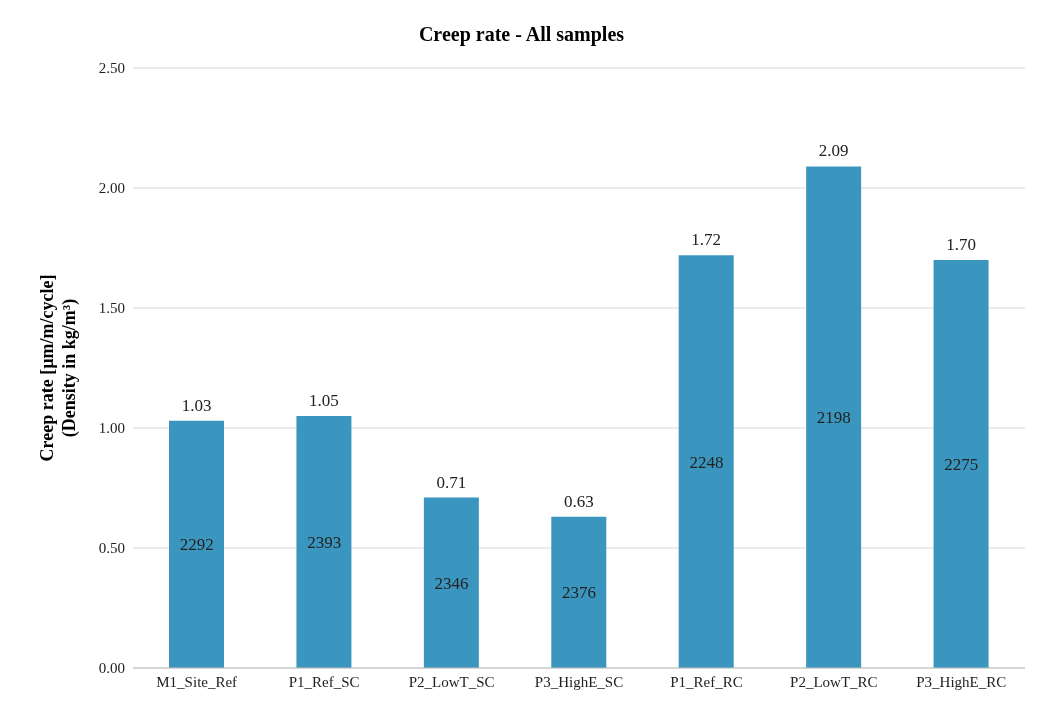  What do you see at coordinates (578, 501) in the screenshot?
I see `data-label: 0.63` at bounding box center [578, 501].